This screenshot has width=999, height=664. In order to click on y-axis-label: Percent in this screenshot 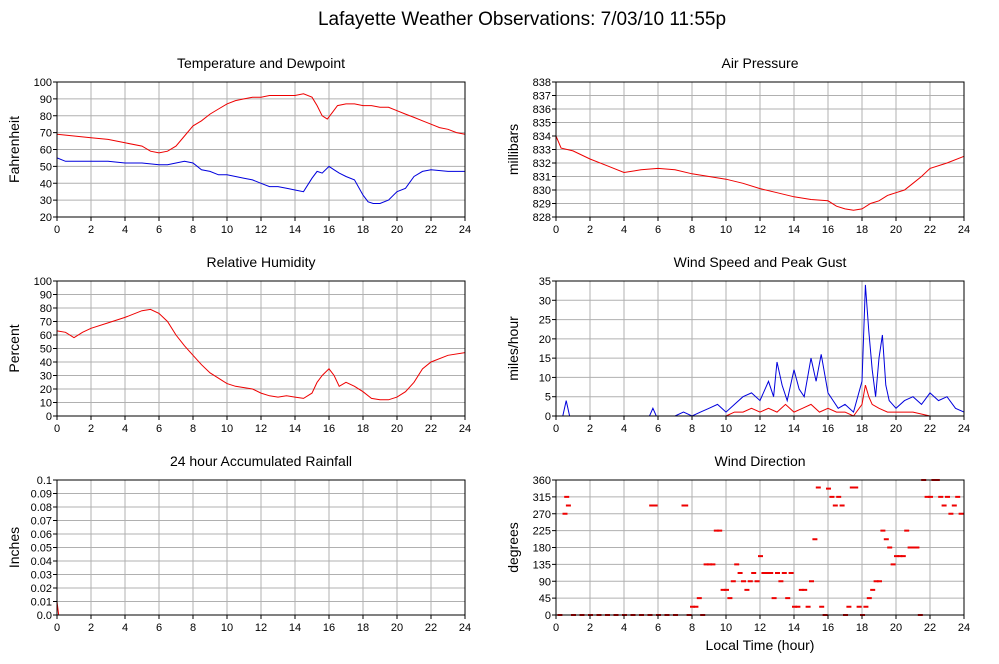, I will do `click(14, 348)`.